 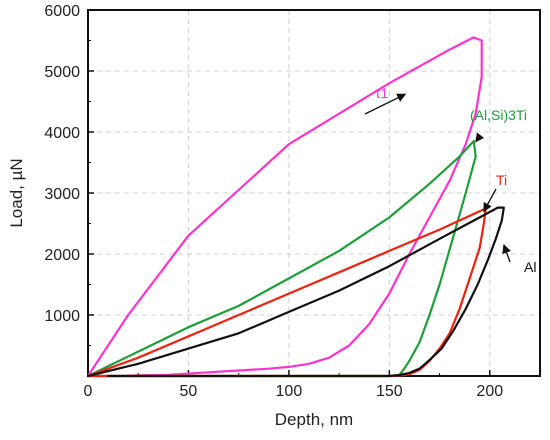 What do you see at coordinates (16, 192) in the screenshot?
I see `y-axis-title: Load, µN` at bounding box center [16, 192].